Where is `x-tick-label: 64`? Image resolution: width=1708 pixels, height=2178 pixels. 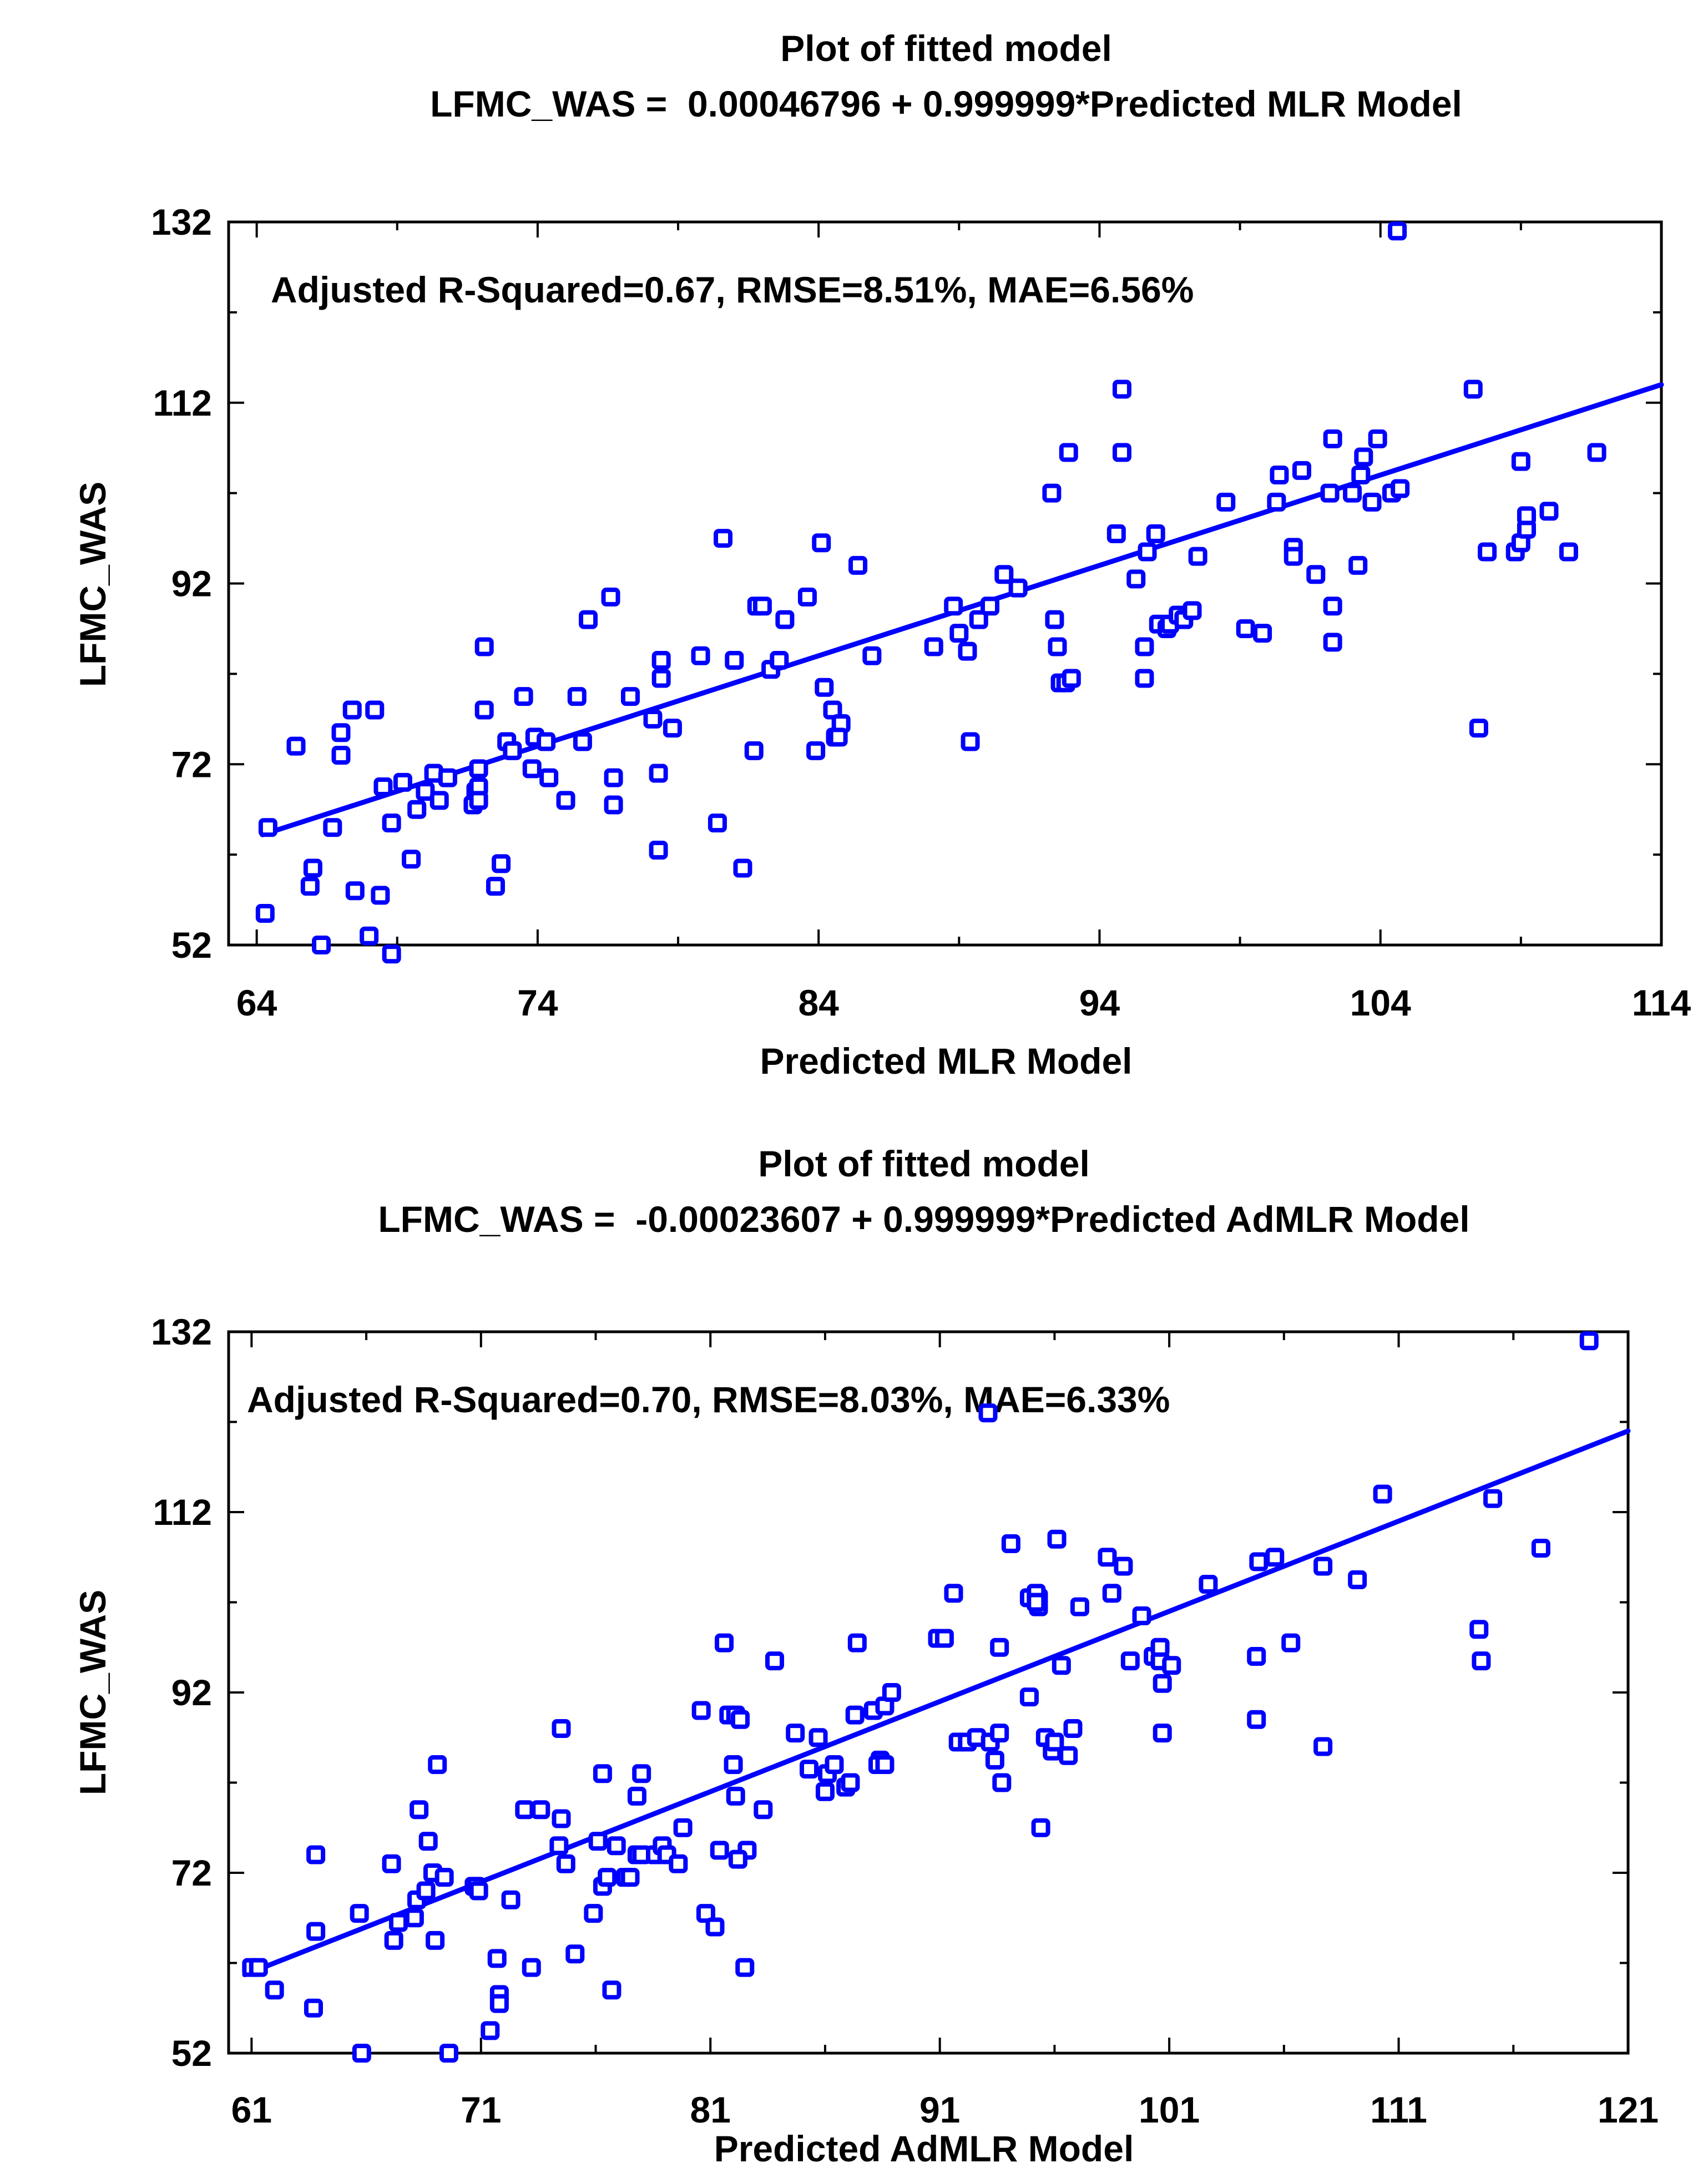
x-tick-label: 64 is located at coordinates (256, 1002).